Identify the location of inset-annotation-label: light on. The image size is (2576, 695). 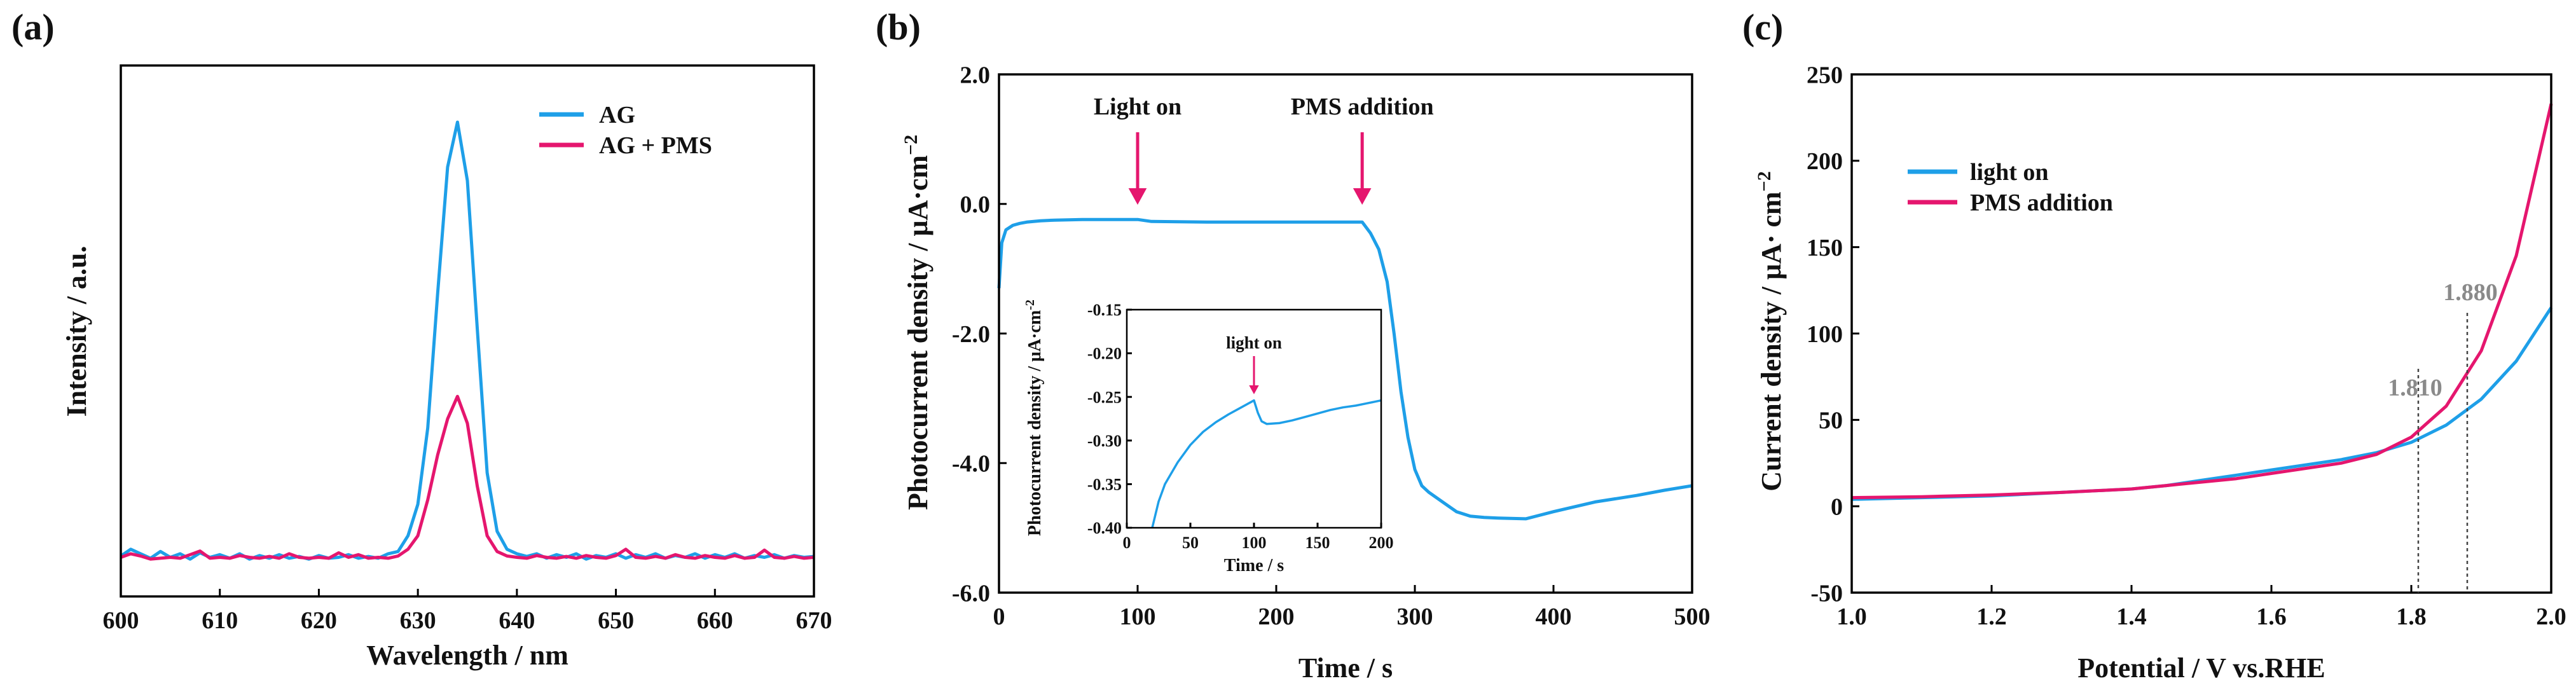
(1254, 342).